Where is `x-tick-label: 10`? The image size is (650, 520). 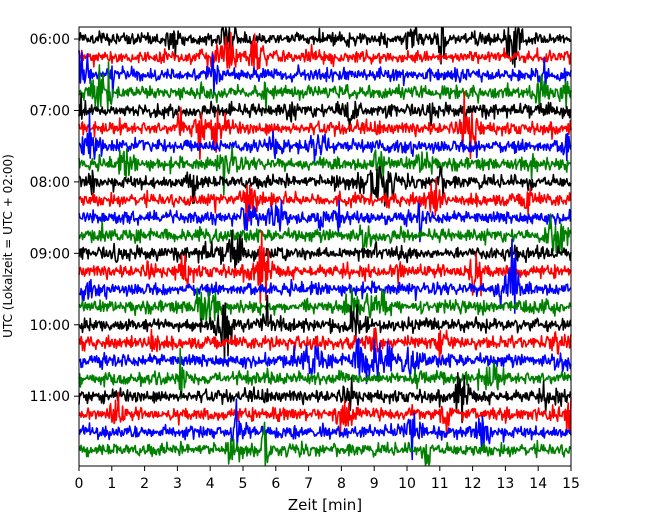 x-tick-label: 10 is located at coordinates (407, 484).